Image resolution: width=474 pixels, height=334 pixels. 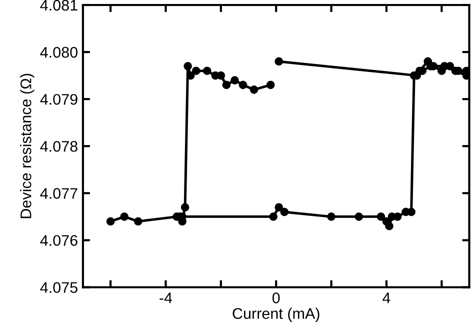 What do you see at coordinates (276, 315) in the screenshot?
I see `x-axis-title: Current (mA)` at bounding box center [276, 315].